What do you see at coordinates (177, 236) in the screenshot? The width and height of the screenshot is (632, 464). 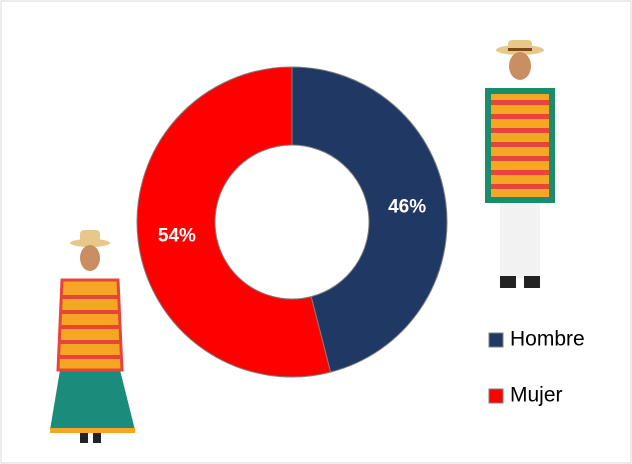 I see `value-label: 54%` at bounding box center [177, 236].